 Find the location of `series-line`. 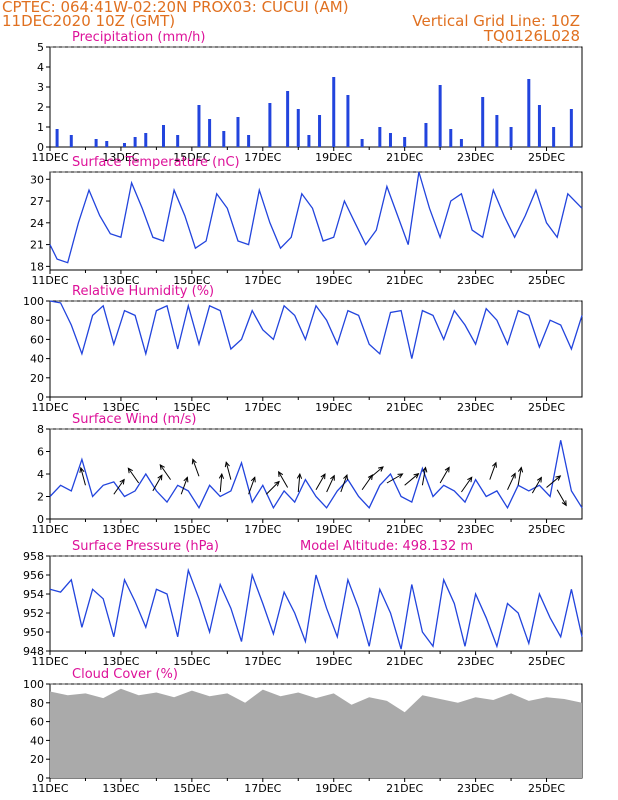

series-line is located at coordinates (316, 475).